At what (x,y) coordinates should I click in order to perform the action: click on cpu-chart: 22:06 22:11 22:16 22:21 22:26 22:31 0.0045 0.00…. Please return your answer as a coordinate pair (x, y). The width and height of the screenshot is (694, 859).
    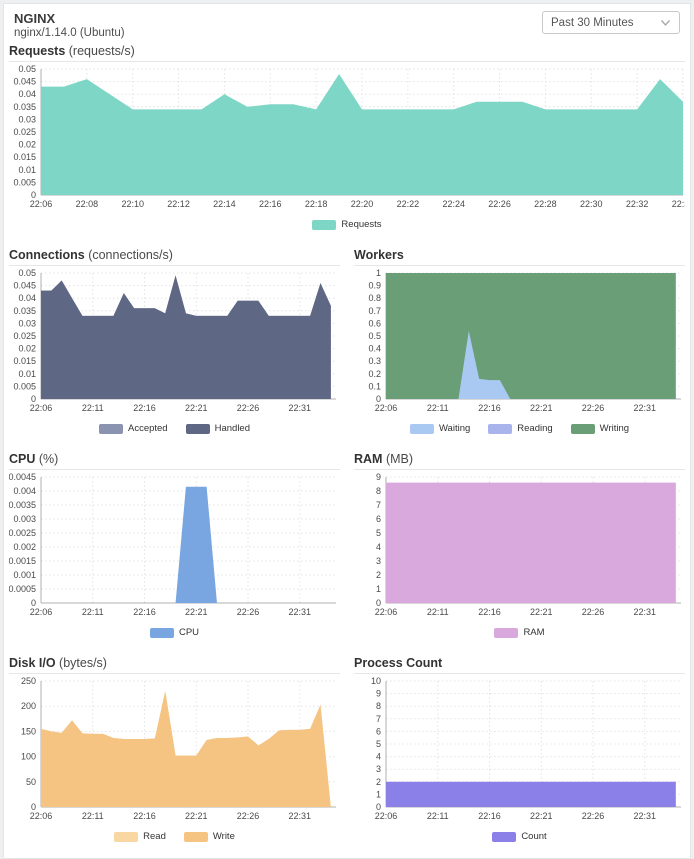
    Looking at the image, I should click on (172, 544).